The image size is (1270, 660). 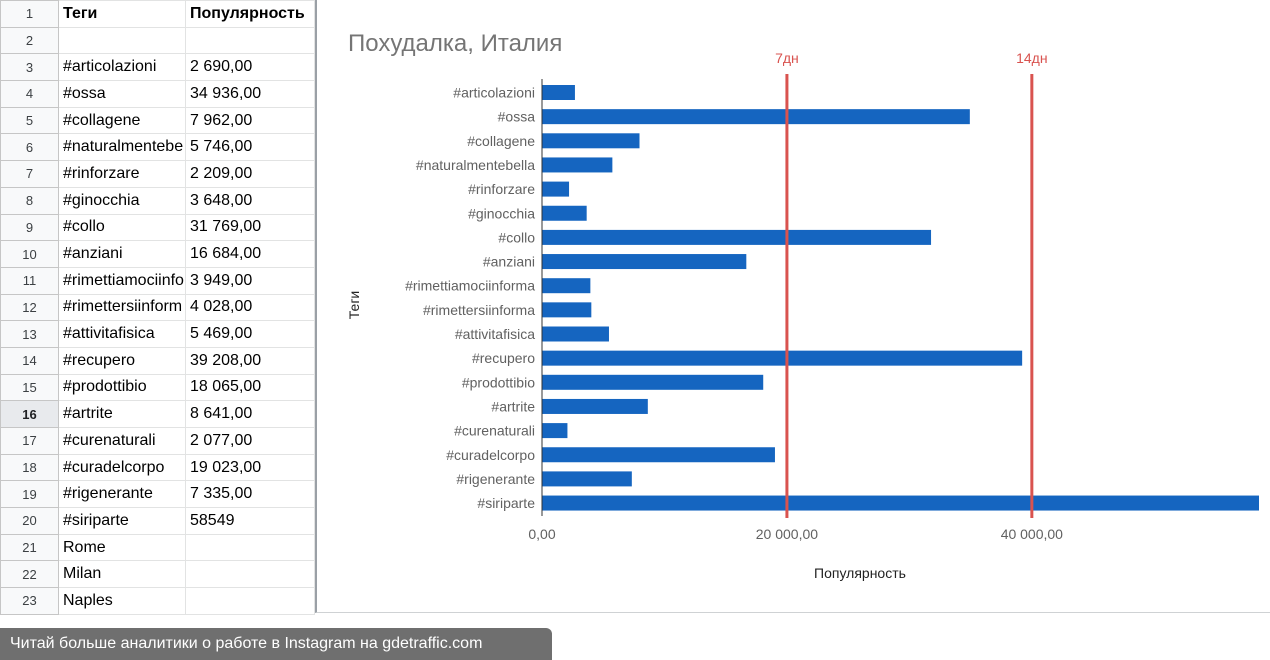 What do you see at coordinates (250, 334) in the screenshot?
I see `cell-popularity: 5 469,00` at bounding box center [250, 334].